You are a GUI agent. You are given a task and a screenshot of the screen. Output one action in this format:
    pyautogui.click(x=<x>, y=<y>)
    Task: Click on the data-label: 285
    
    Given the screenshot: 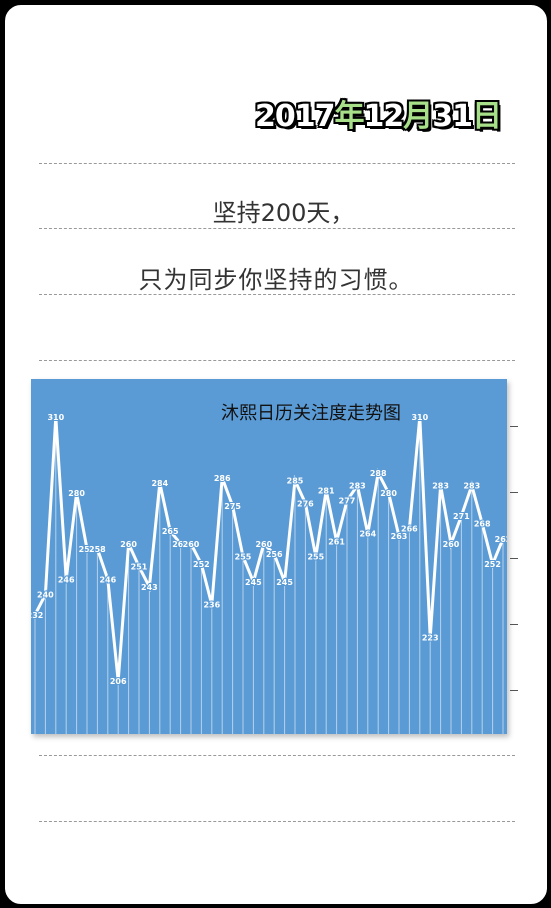 What is the action you would take?
    pyautogui.click(x=295, y=480)
    